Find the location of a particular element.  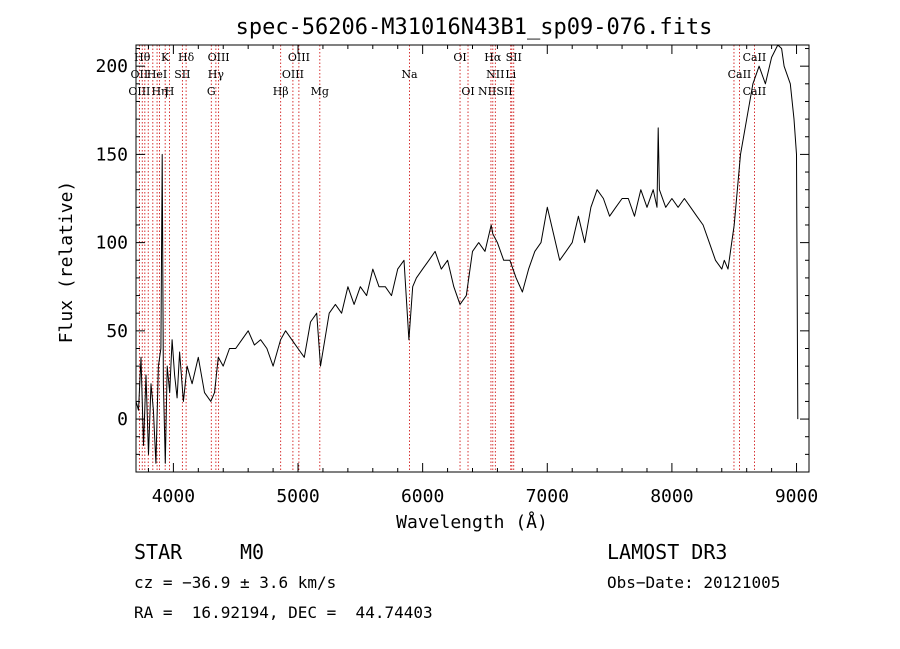

coordinates: RA = 16.92194, DEC = 44.74403 is located at coordinates (283, 612).